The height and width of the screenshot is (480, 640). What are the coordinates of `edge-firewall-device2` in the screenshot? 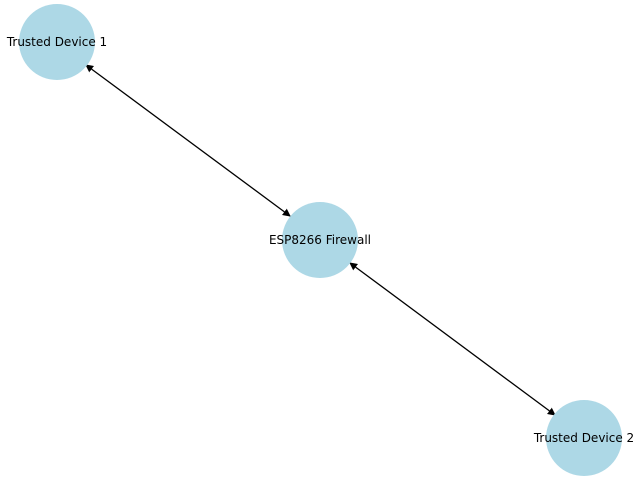 It's located at (452, 339).